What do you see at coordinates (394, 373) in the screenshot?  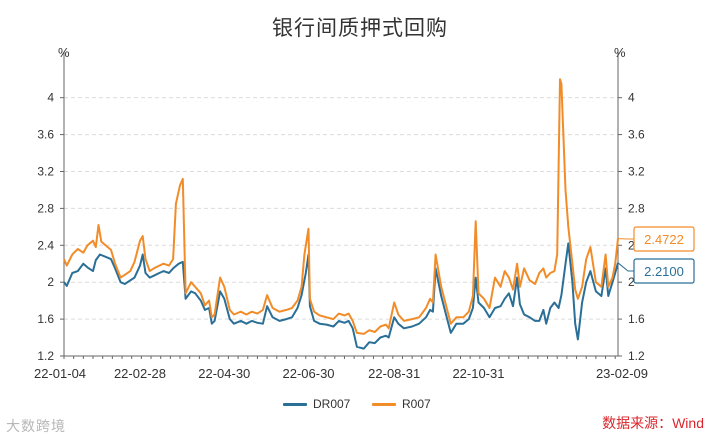 I see `x-tick-label-4: 22-08-31` at bounding box center [394, 373].